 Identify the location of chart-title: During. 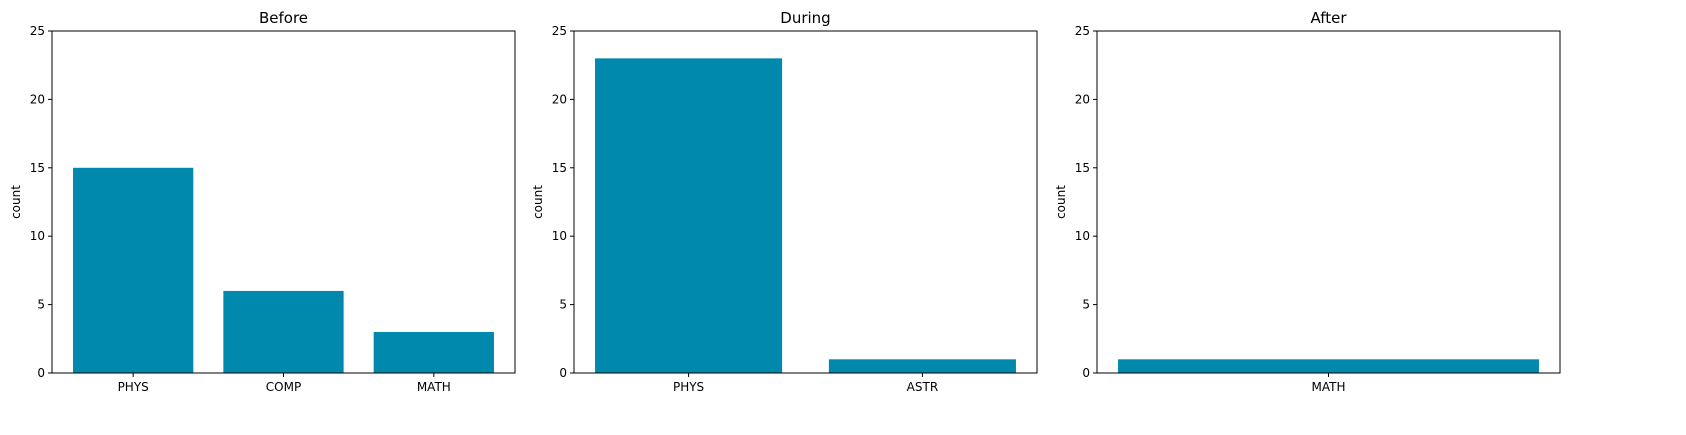
(805, 18).